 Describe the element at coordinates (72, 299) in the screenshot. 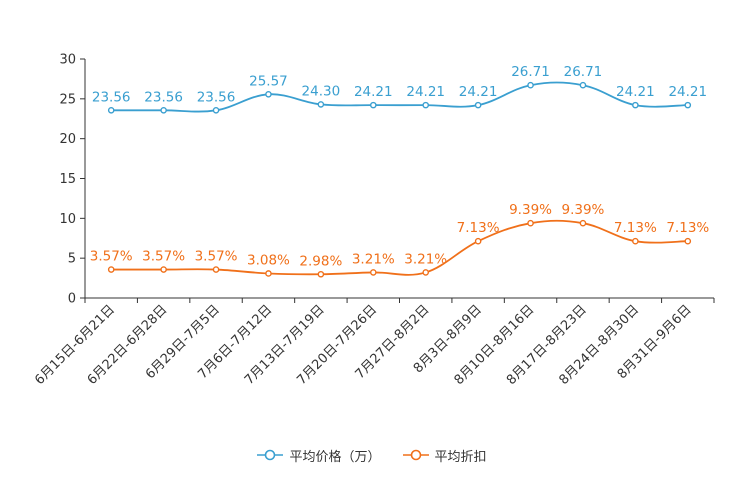

I see `y-tick-label: 0` at that location.